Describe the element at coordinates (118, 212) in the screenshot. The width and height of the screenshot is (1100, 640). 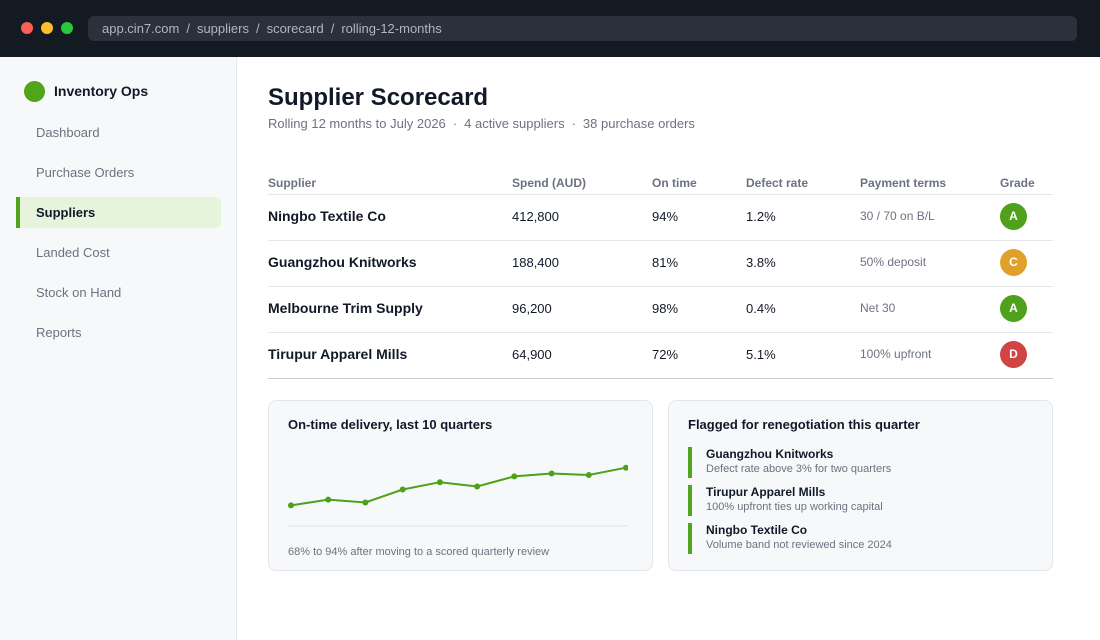
I see `sidebar-item-suppliers: Suppliers` at that location.